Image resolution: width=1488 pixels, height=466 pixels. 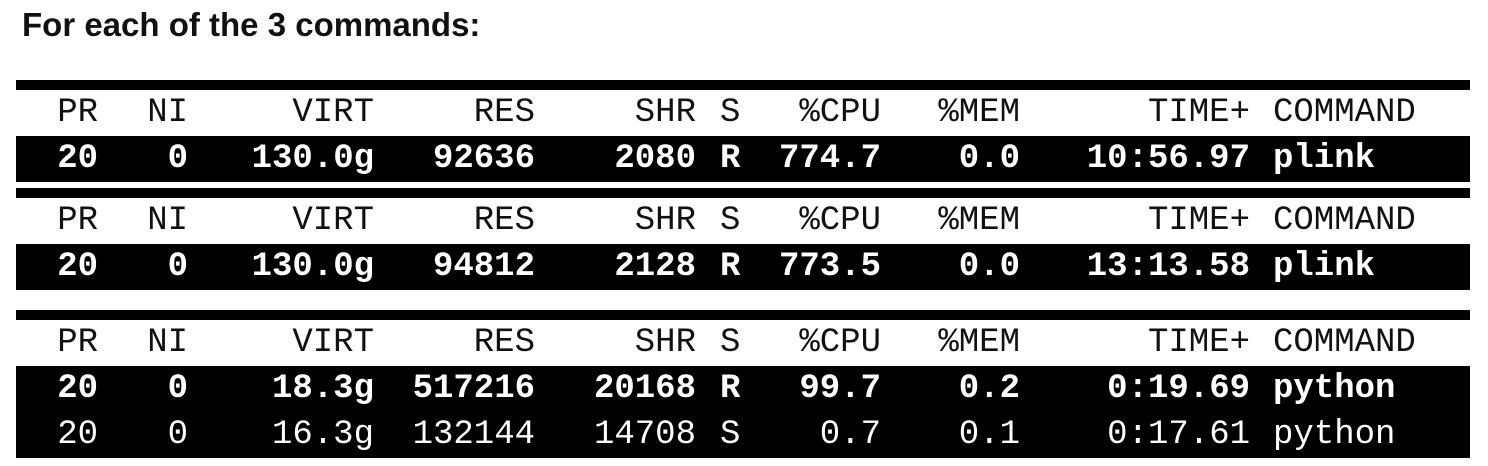 I want to click on cell-time: 0:17.61, so click(x=1178, y=435).